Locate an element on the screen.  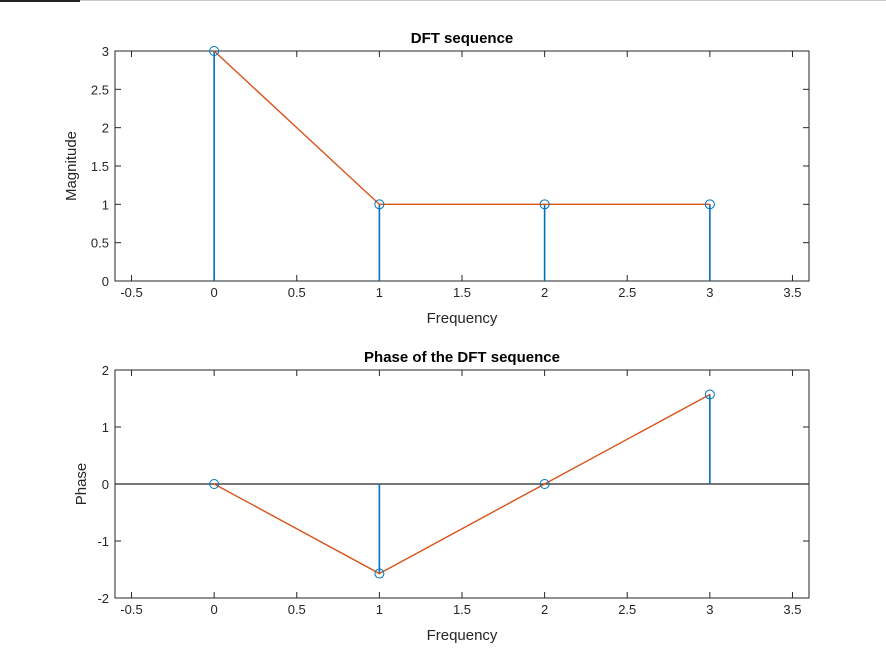
chart-title: DFT sequence is located at coordinates (462, 38).